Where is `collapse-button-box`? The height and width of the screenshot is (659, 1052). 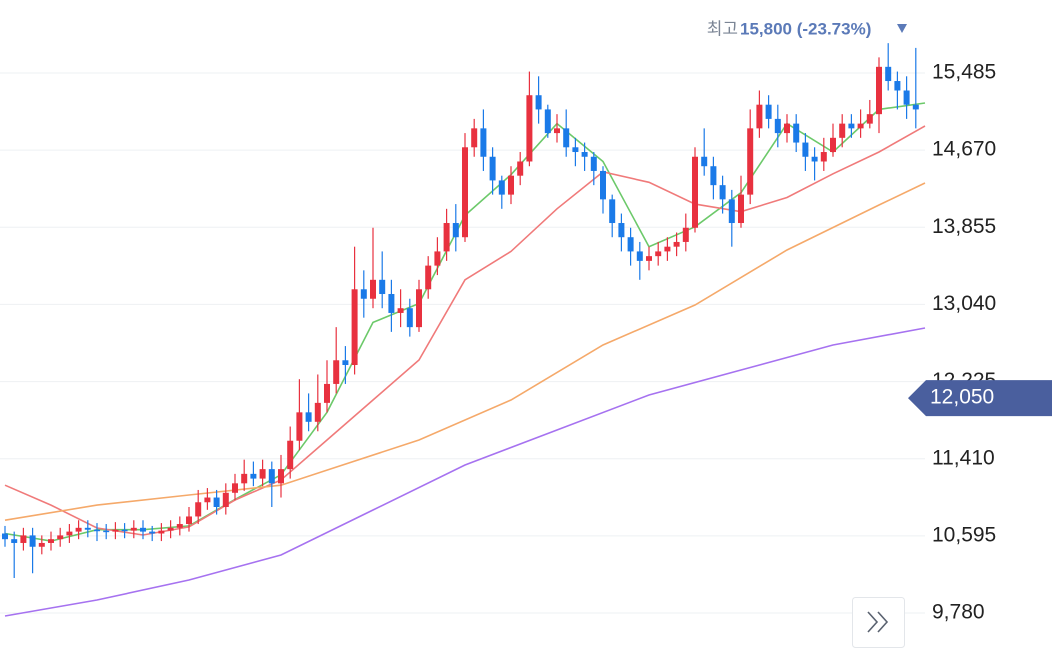
collapse-button-box is located at coordinates (878, 622).